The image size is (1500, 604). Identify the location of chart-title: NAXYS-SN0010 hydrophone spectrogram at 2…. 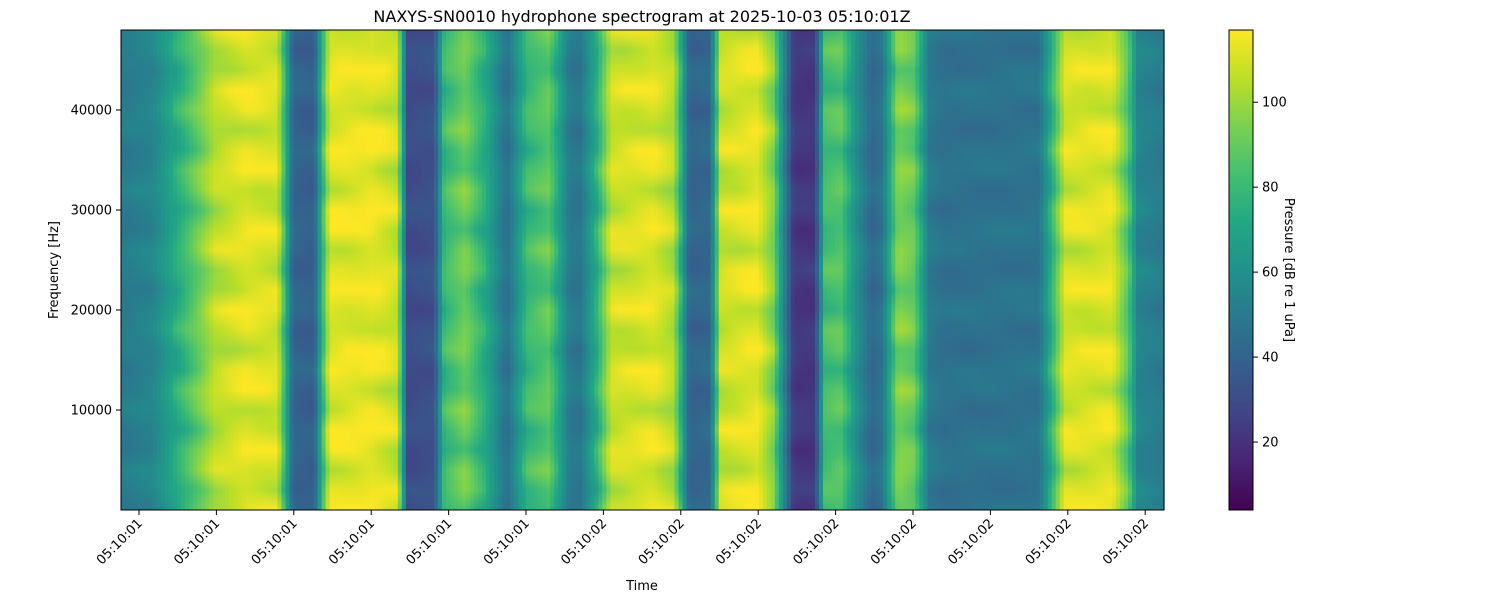
(641, 16).